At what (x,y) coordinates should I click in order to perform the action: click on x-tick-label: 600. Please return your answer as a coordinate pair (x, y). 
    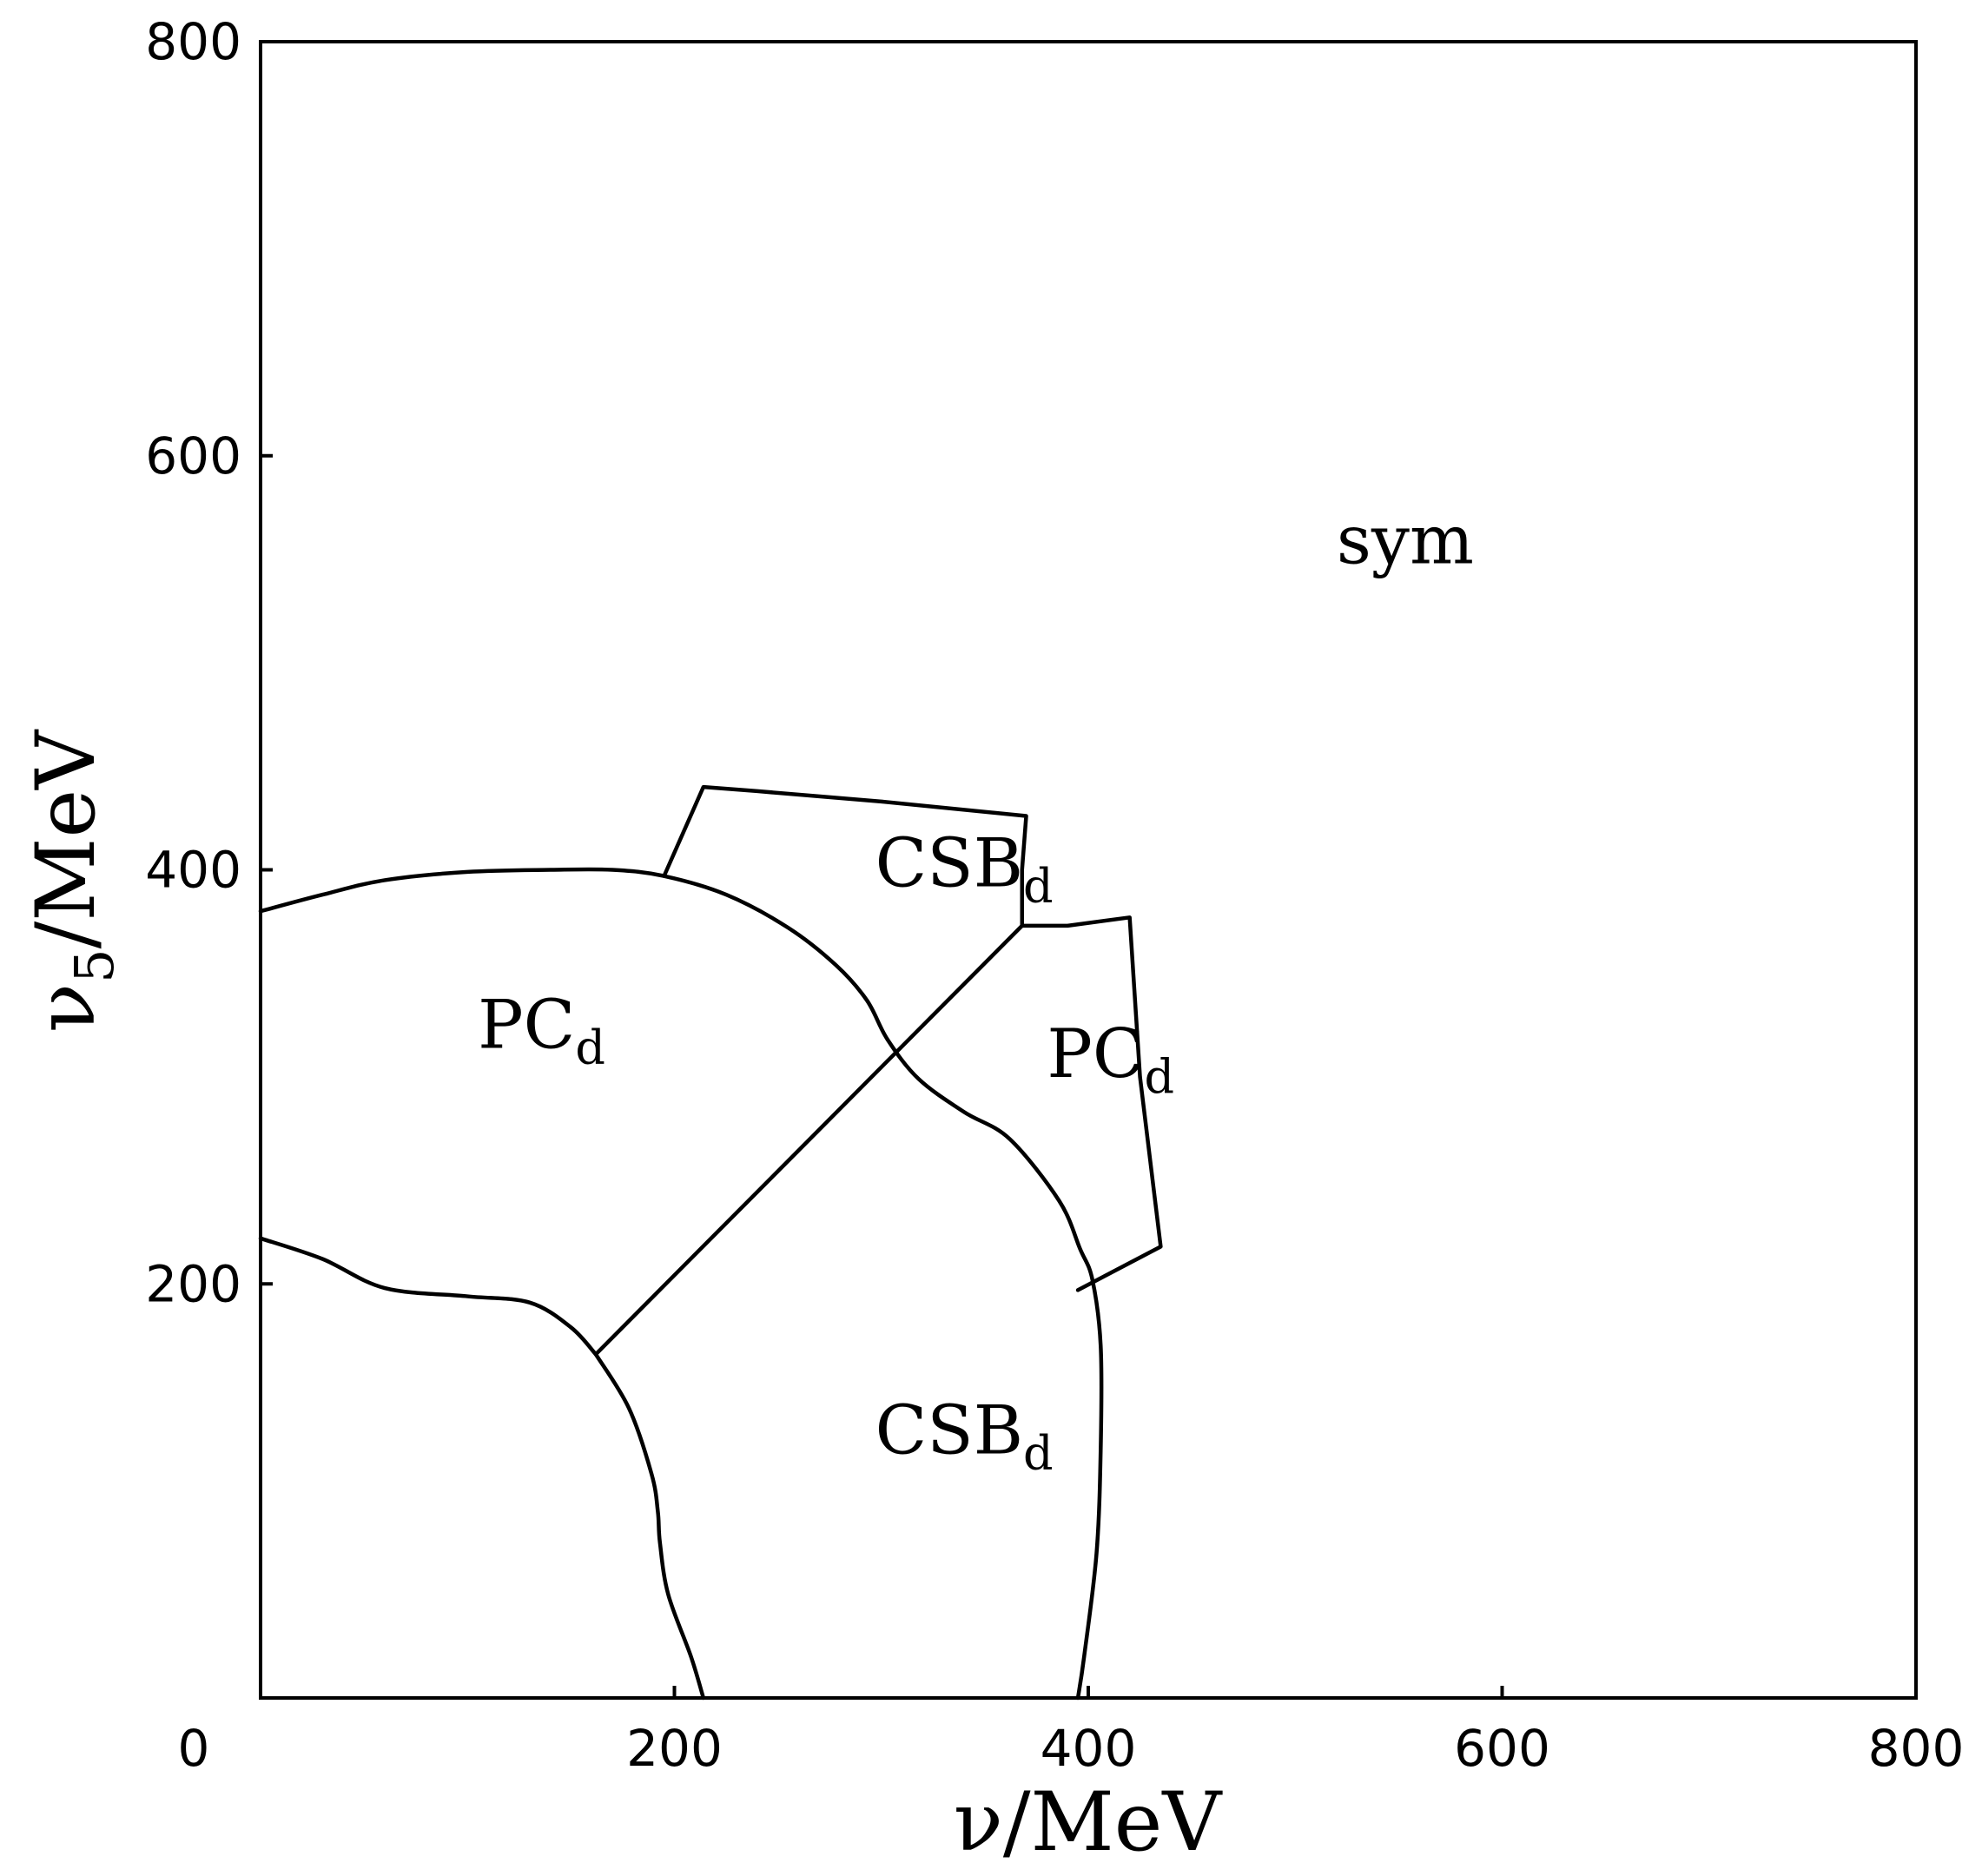
    Looking at the image, I should click on (1502, 1748).